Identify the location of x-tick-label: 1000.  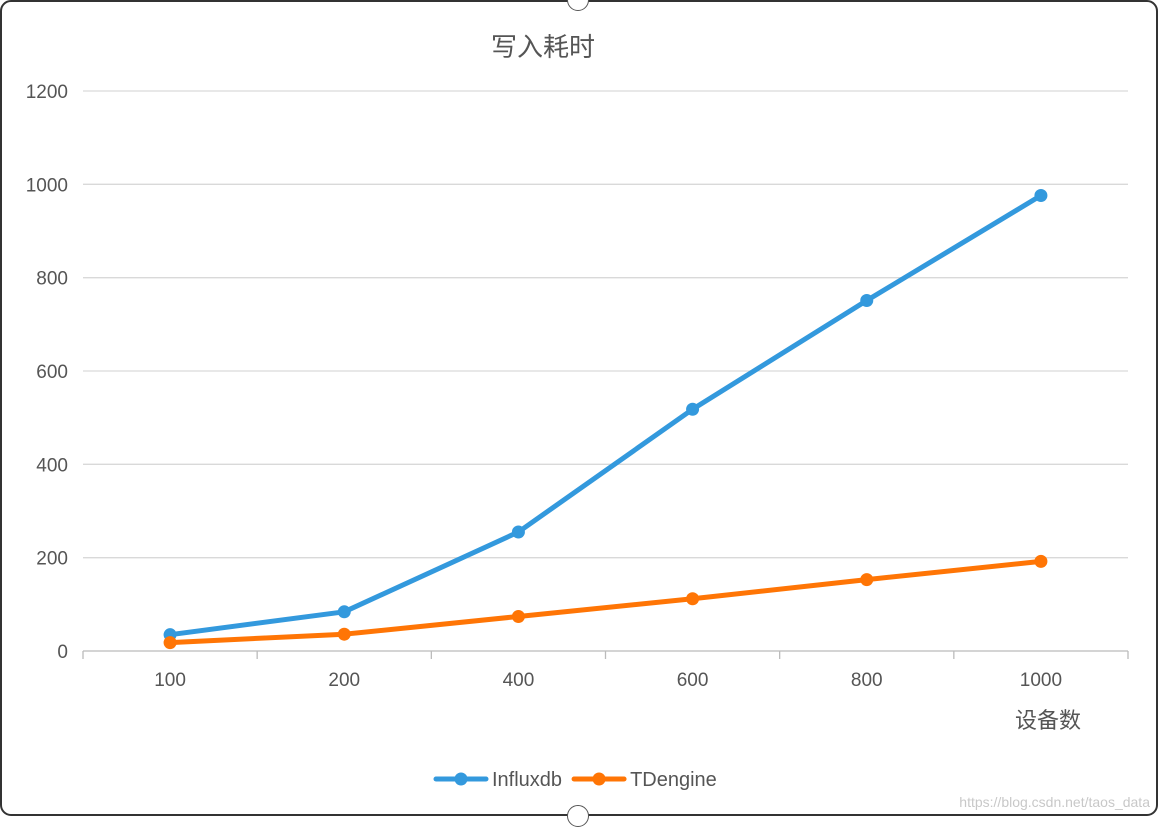
(1041, 680).